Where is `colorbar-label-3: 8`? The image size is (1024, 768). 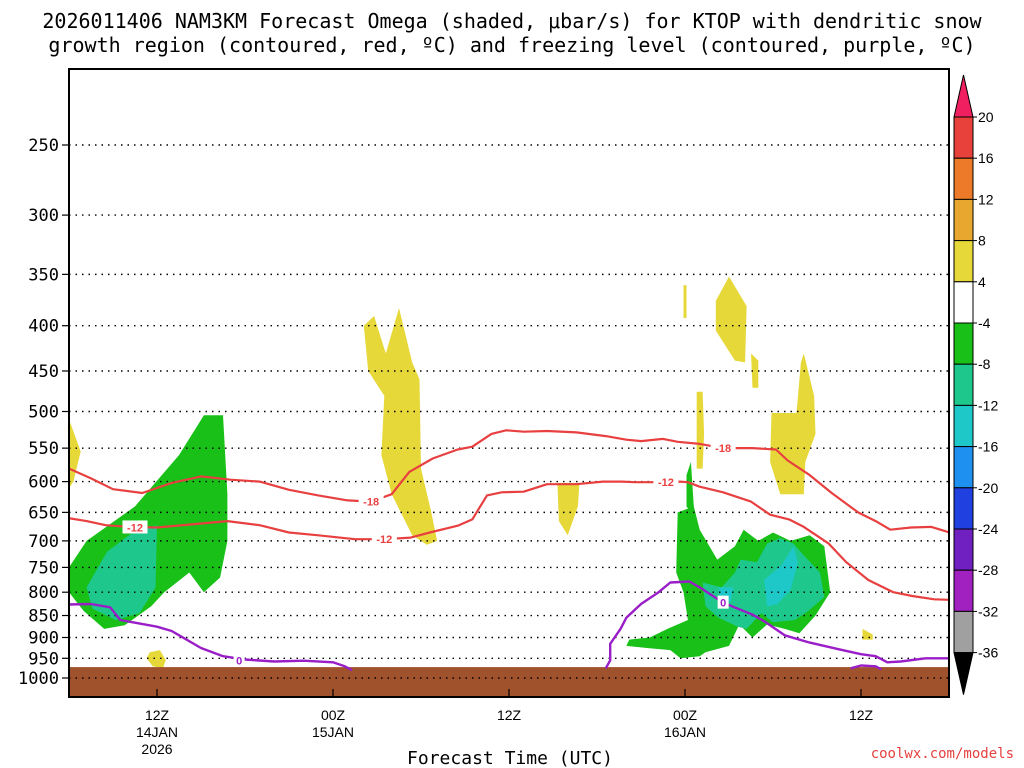 colorbar-label-3: 8 is located at coordinates (982, 241).